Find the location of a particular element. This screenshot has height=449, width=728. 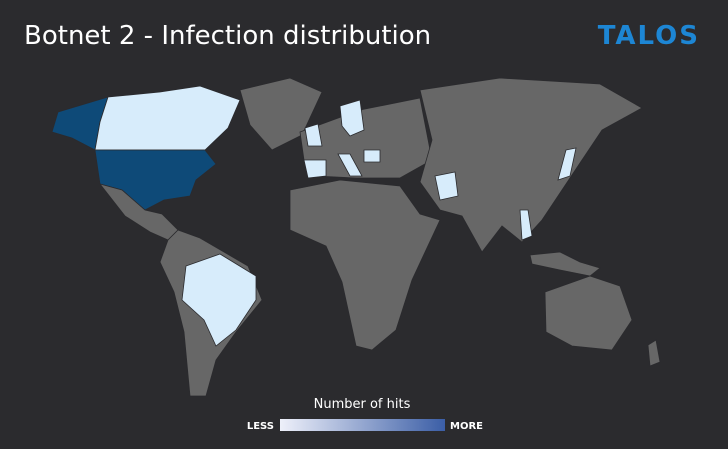

spain is located at coordinates (315, 169).